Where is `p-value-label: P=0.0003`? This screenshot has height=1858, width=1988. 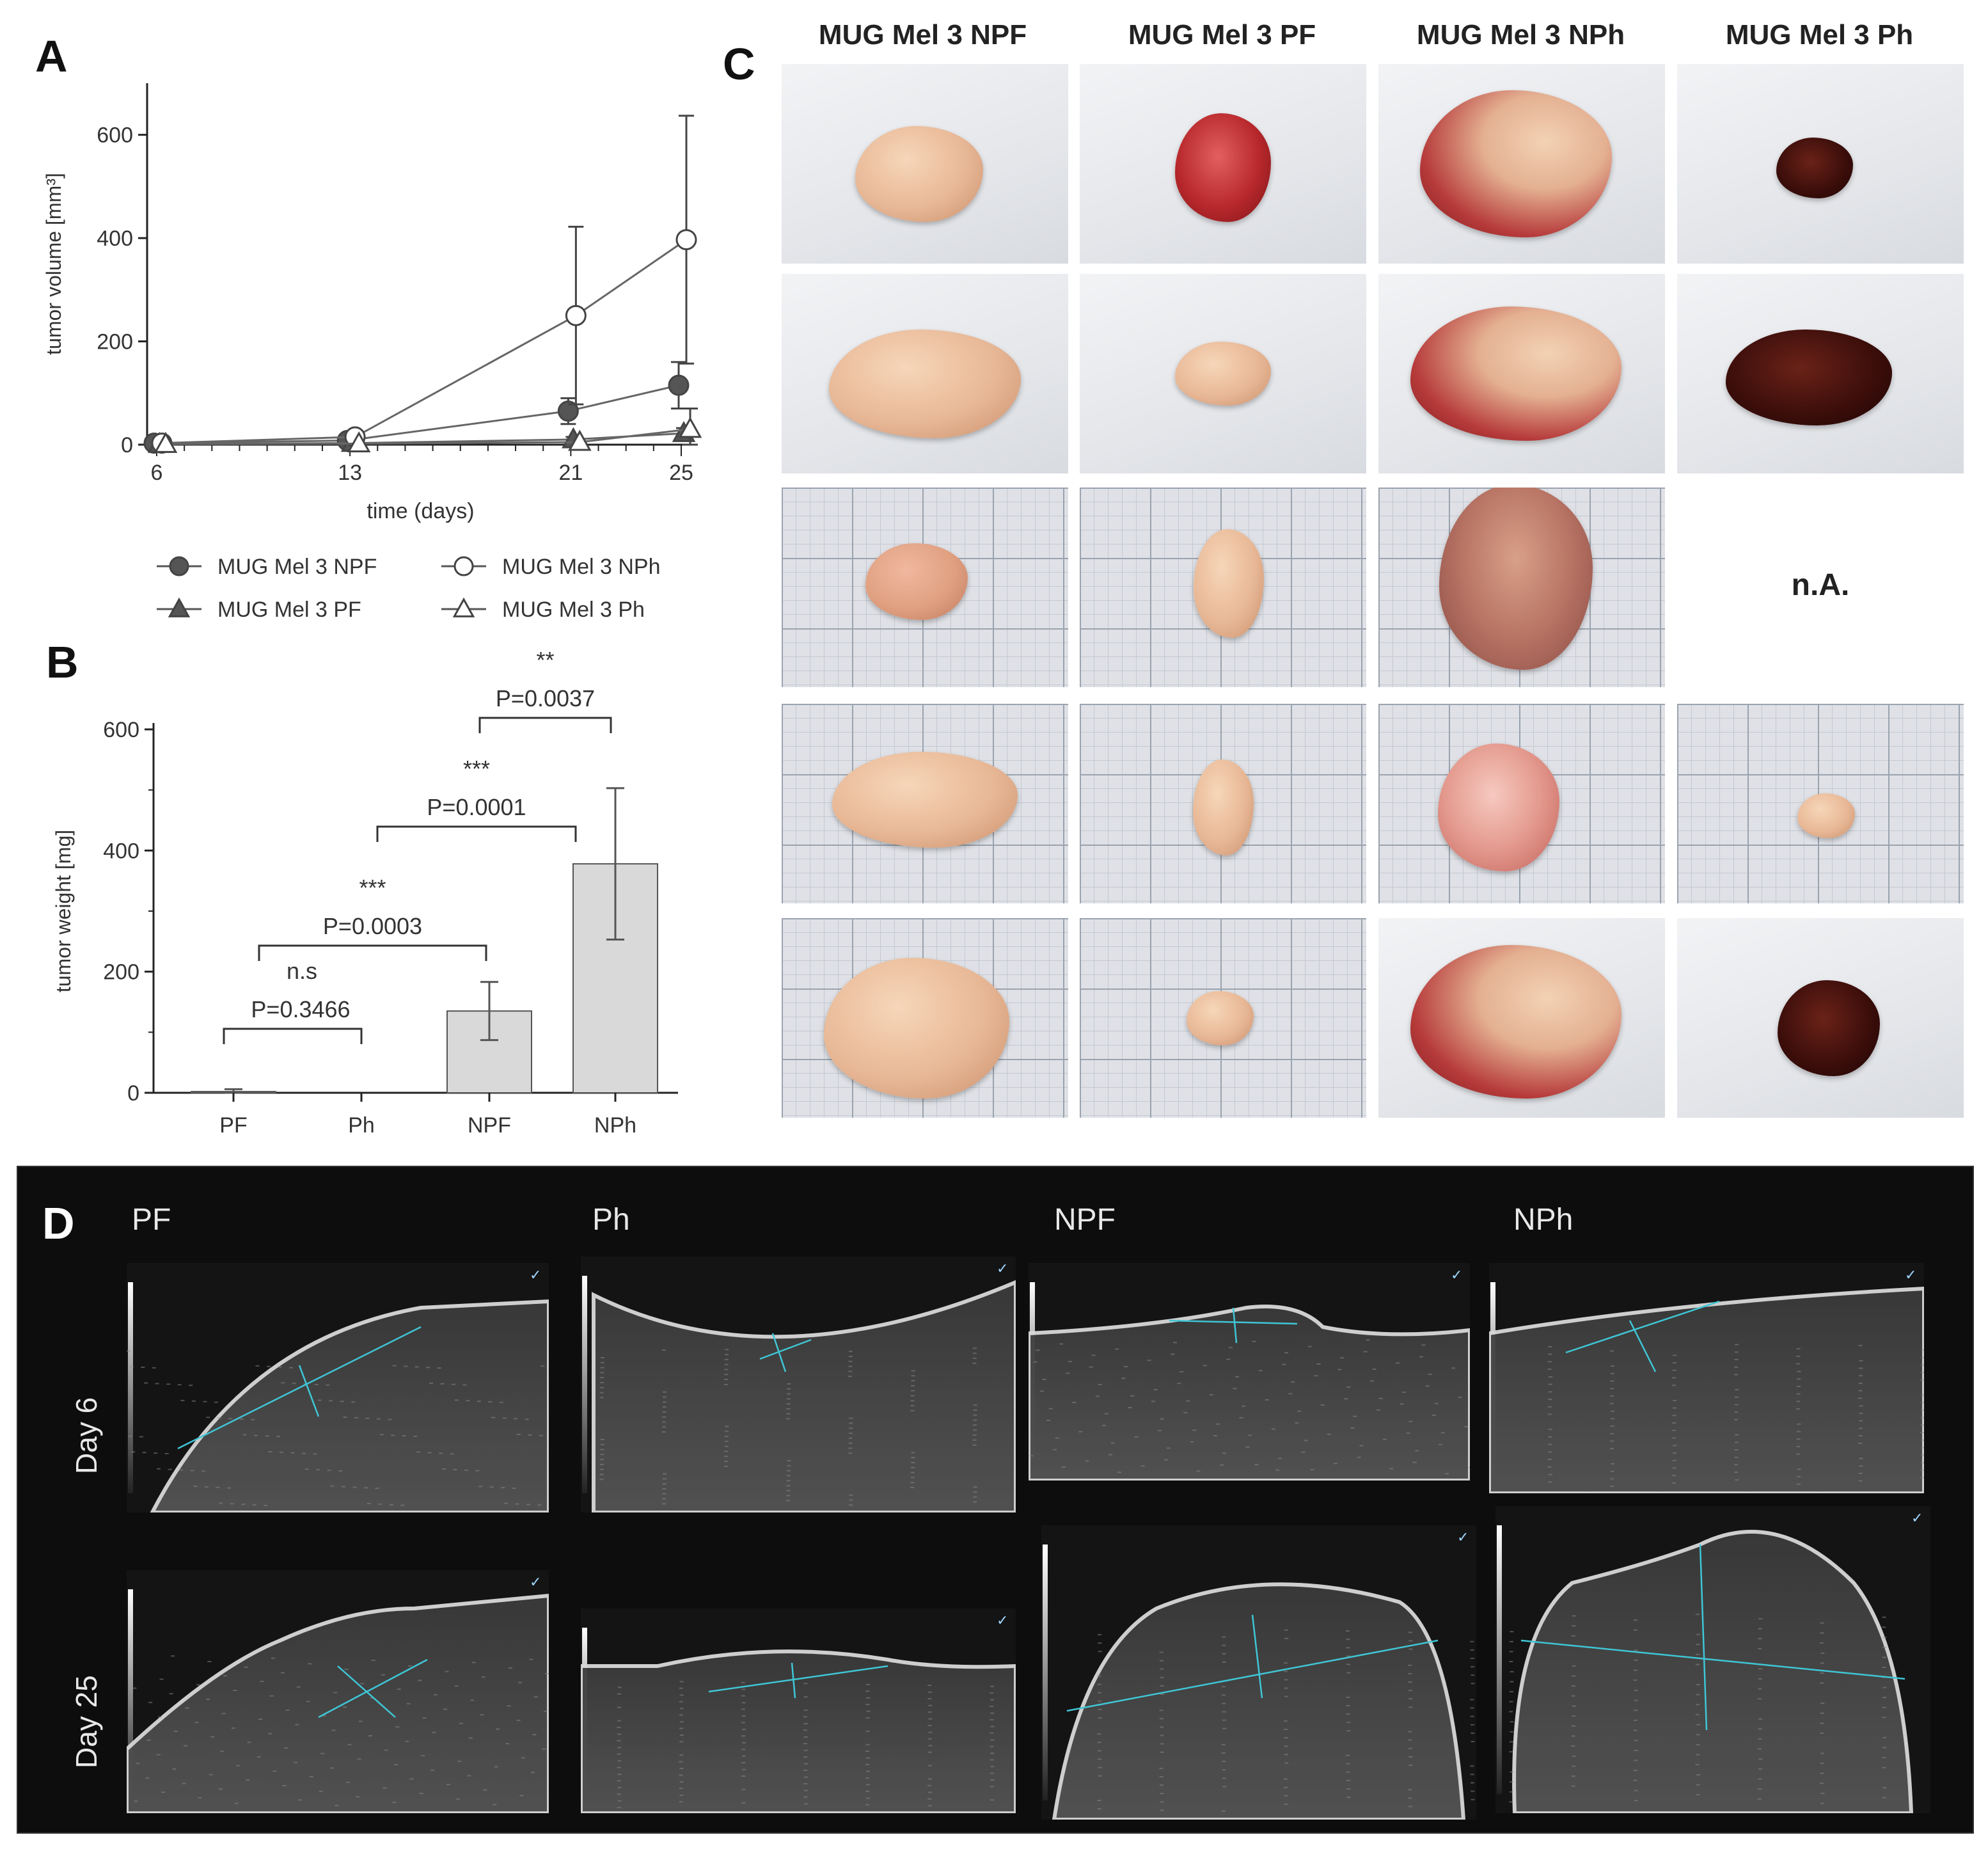
p-value-label: P=0.0003 is located at coordinates (372, 926).